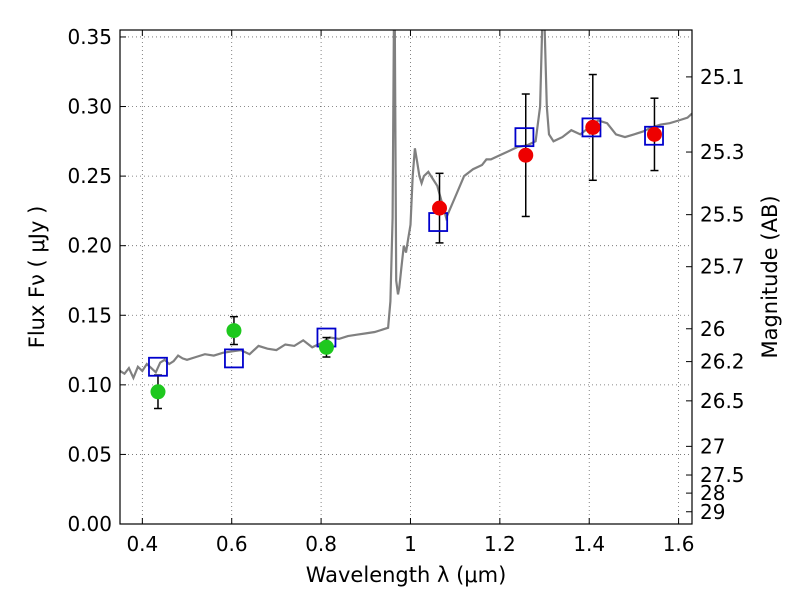 This screenshot has width=800, height=600. What do you see at coordinates (232, 544) in the screenshot?
I see `x-tick-label: 0.6` at bounding box center [232, 544].